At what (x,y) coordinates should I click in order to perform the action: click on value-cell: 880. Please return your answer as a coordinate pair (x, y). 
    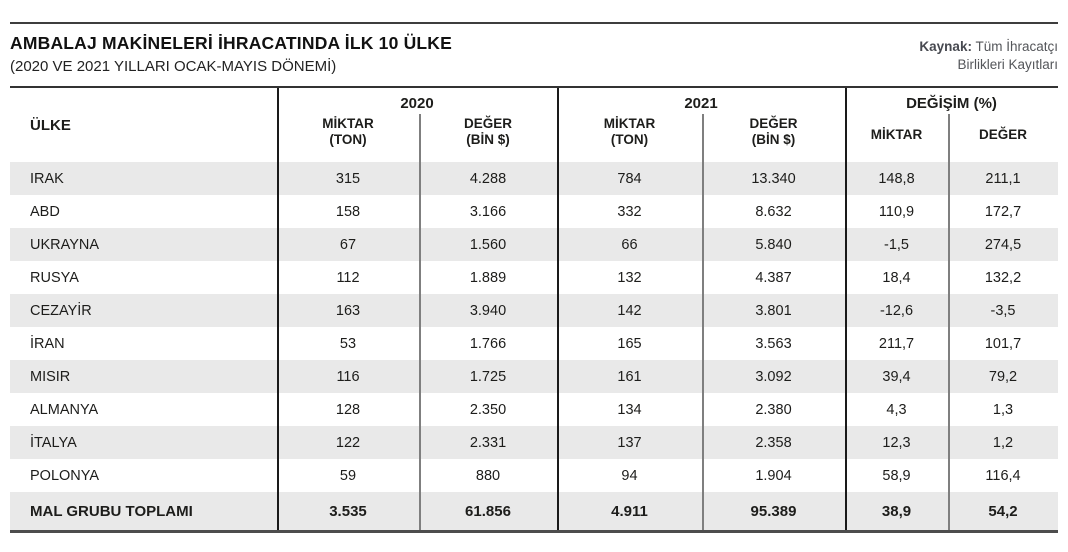
    Looking at the image, I should click on (488, 475).